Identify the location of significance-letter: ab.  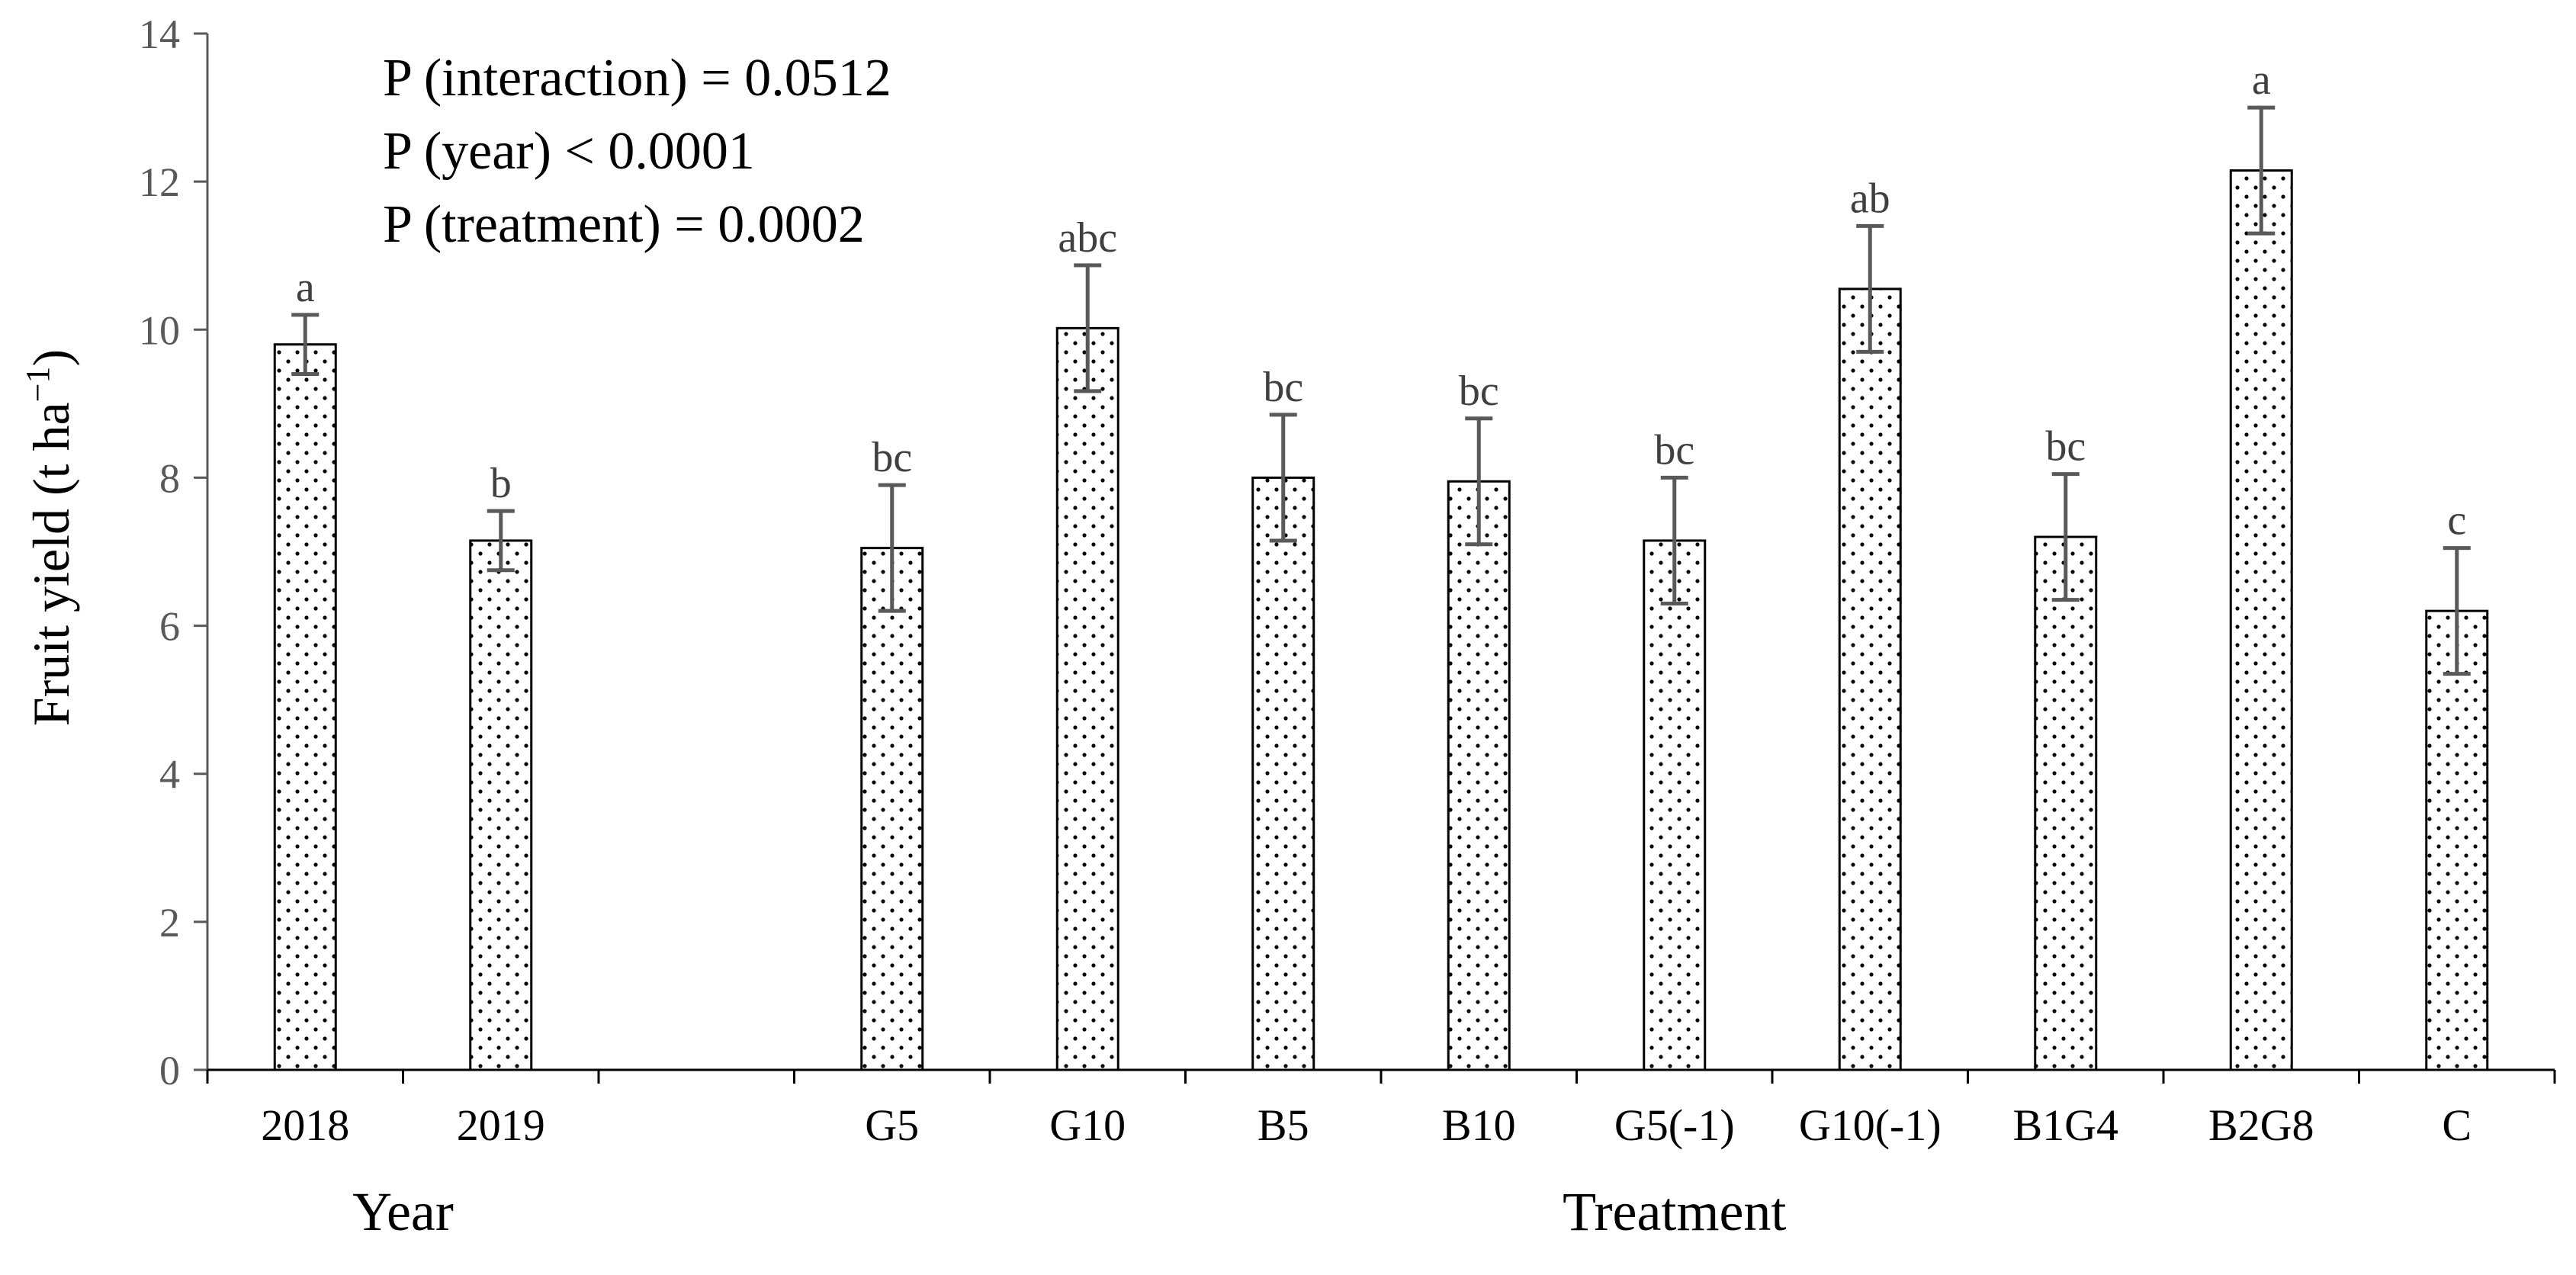
(1870, 198).